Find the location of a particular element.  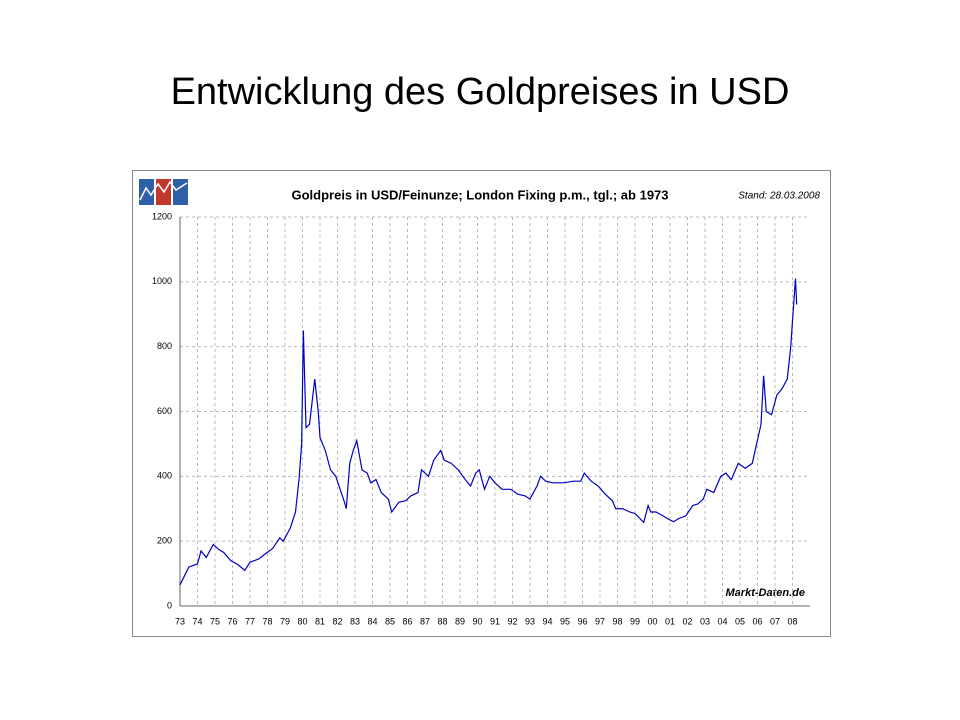

x-tick-label: 80 is located at coordinates (302, 621).